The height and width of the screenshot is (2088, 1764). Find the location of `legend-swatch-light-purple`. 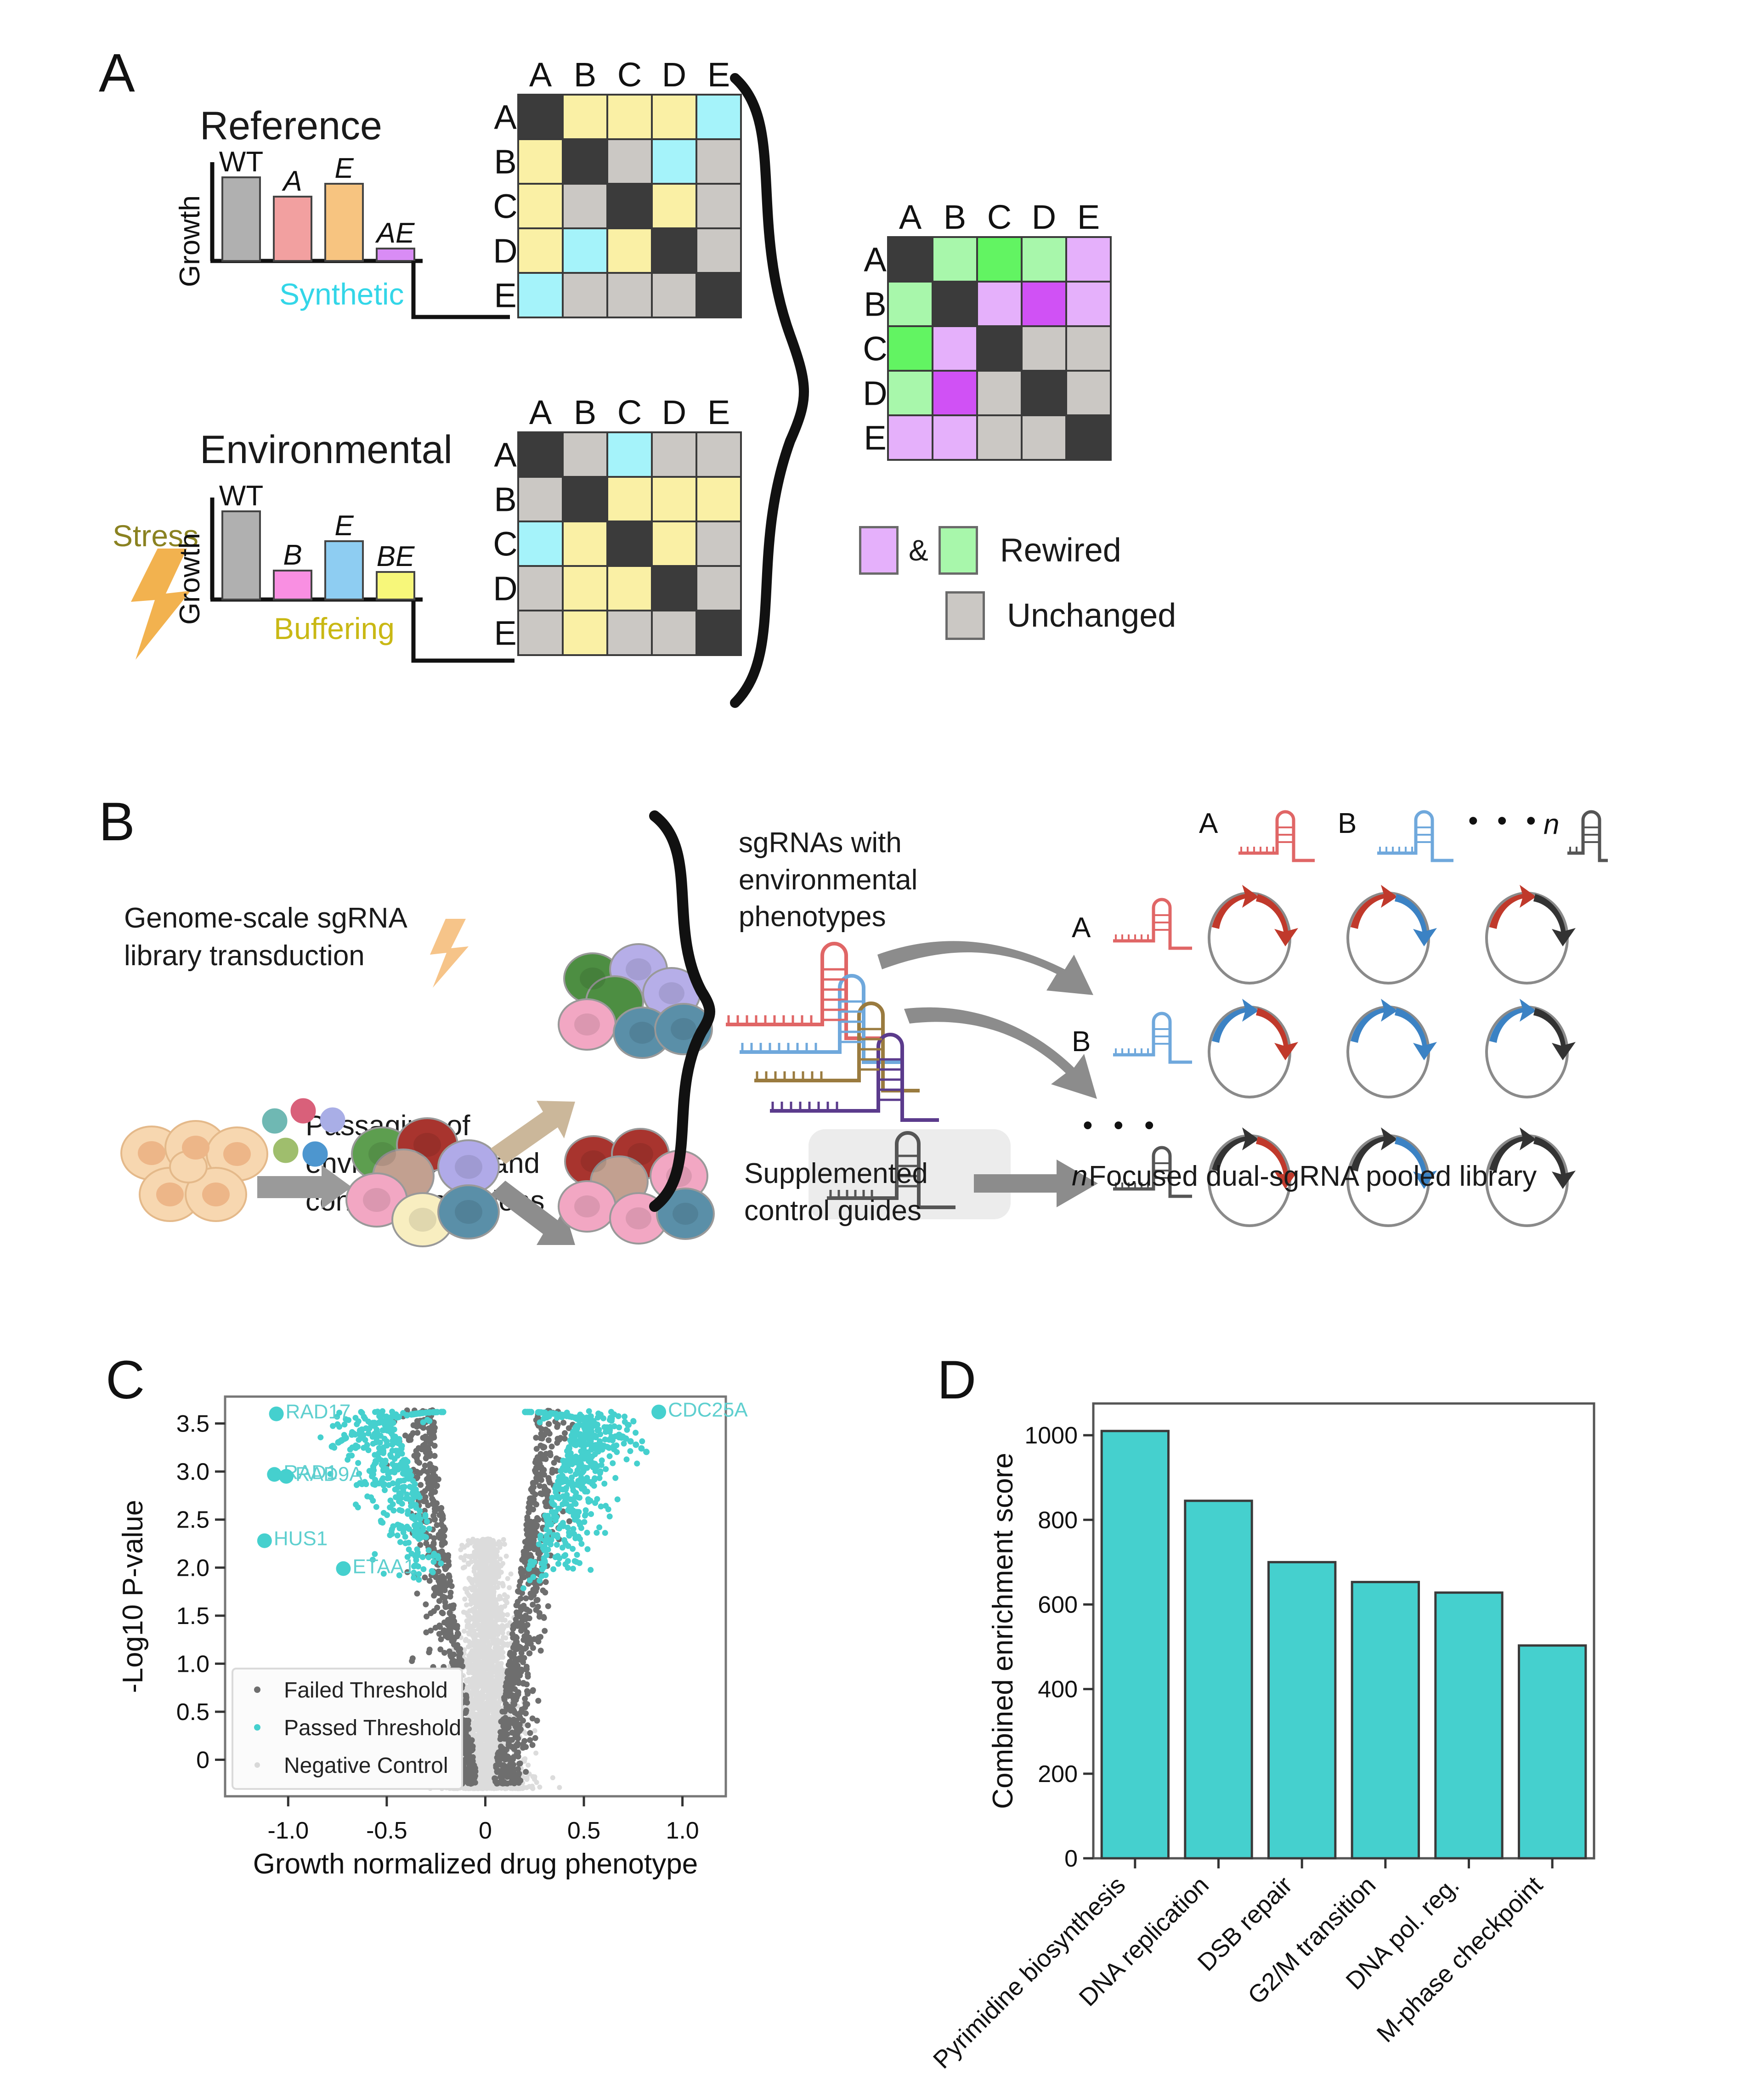

legend-swatch-light-purple is located at coordinates (879, 551).